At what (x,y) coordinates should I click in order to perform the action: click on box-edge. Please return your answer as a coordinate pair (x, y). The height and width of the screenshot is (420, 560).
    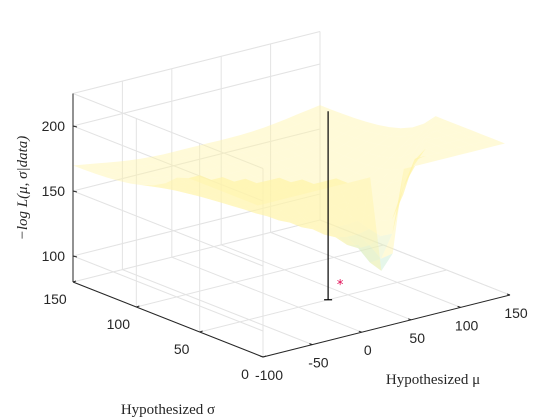
    Looking at the image, I should click on (168, 131).